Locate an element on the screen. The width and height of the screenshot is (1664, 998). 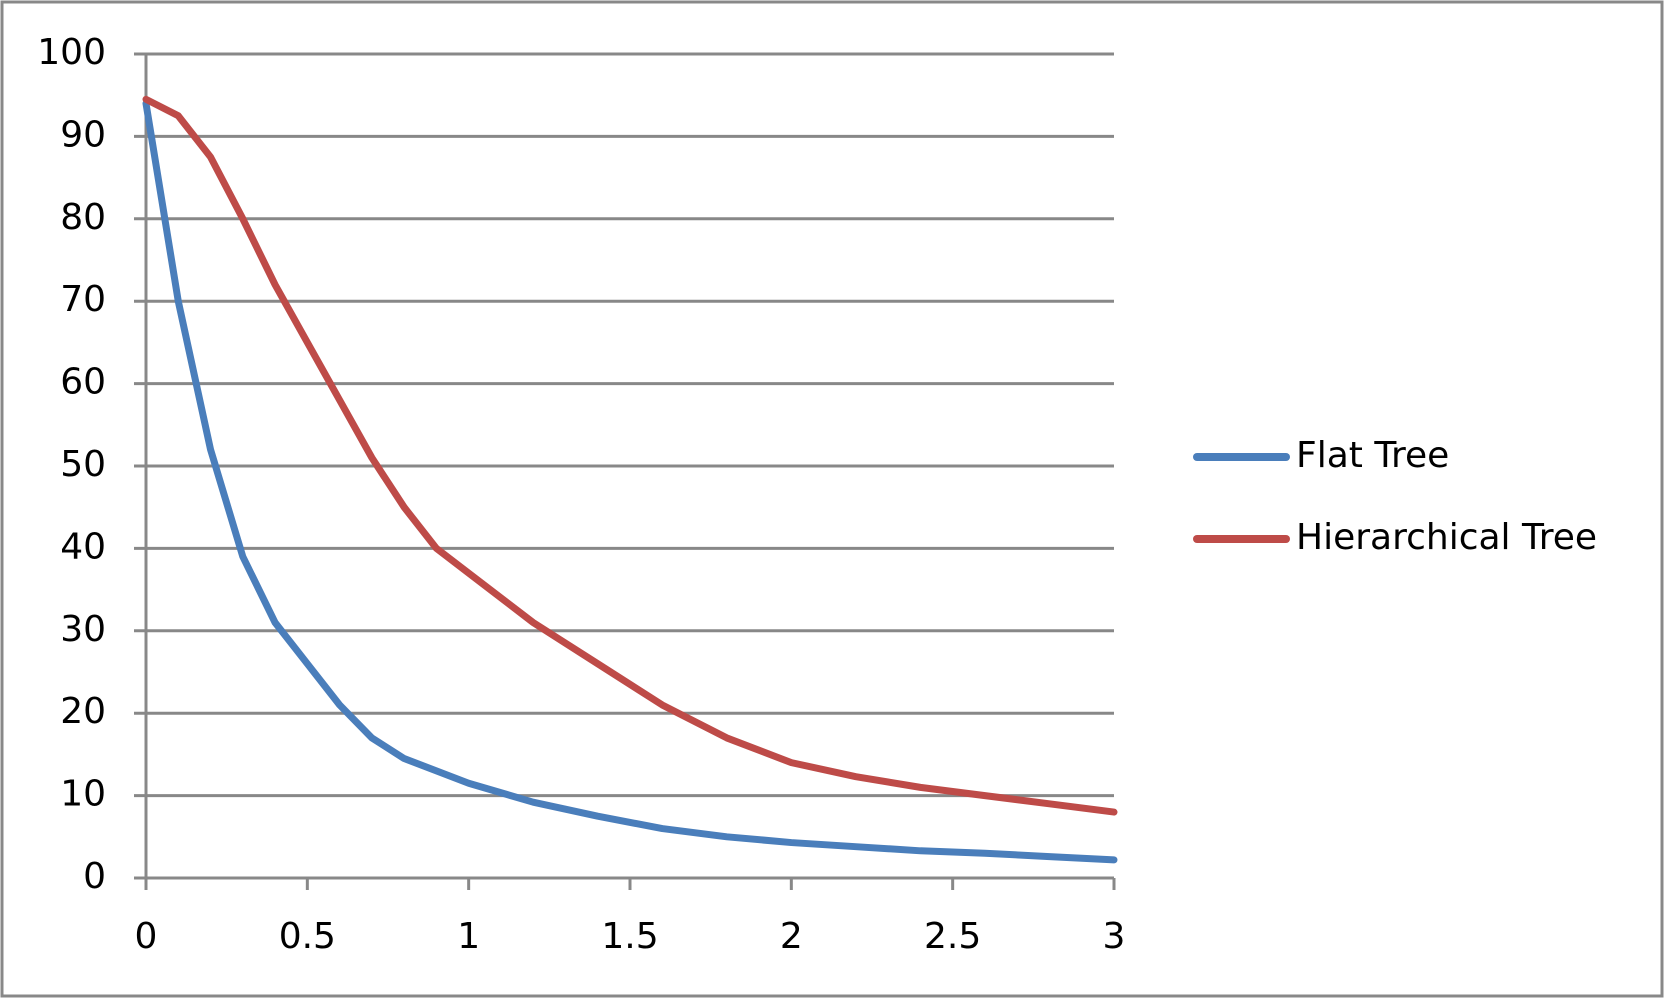
y-tick-label: 20 is located at coordinates (83, 711).